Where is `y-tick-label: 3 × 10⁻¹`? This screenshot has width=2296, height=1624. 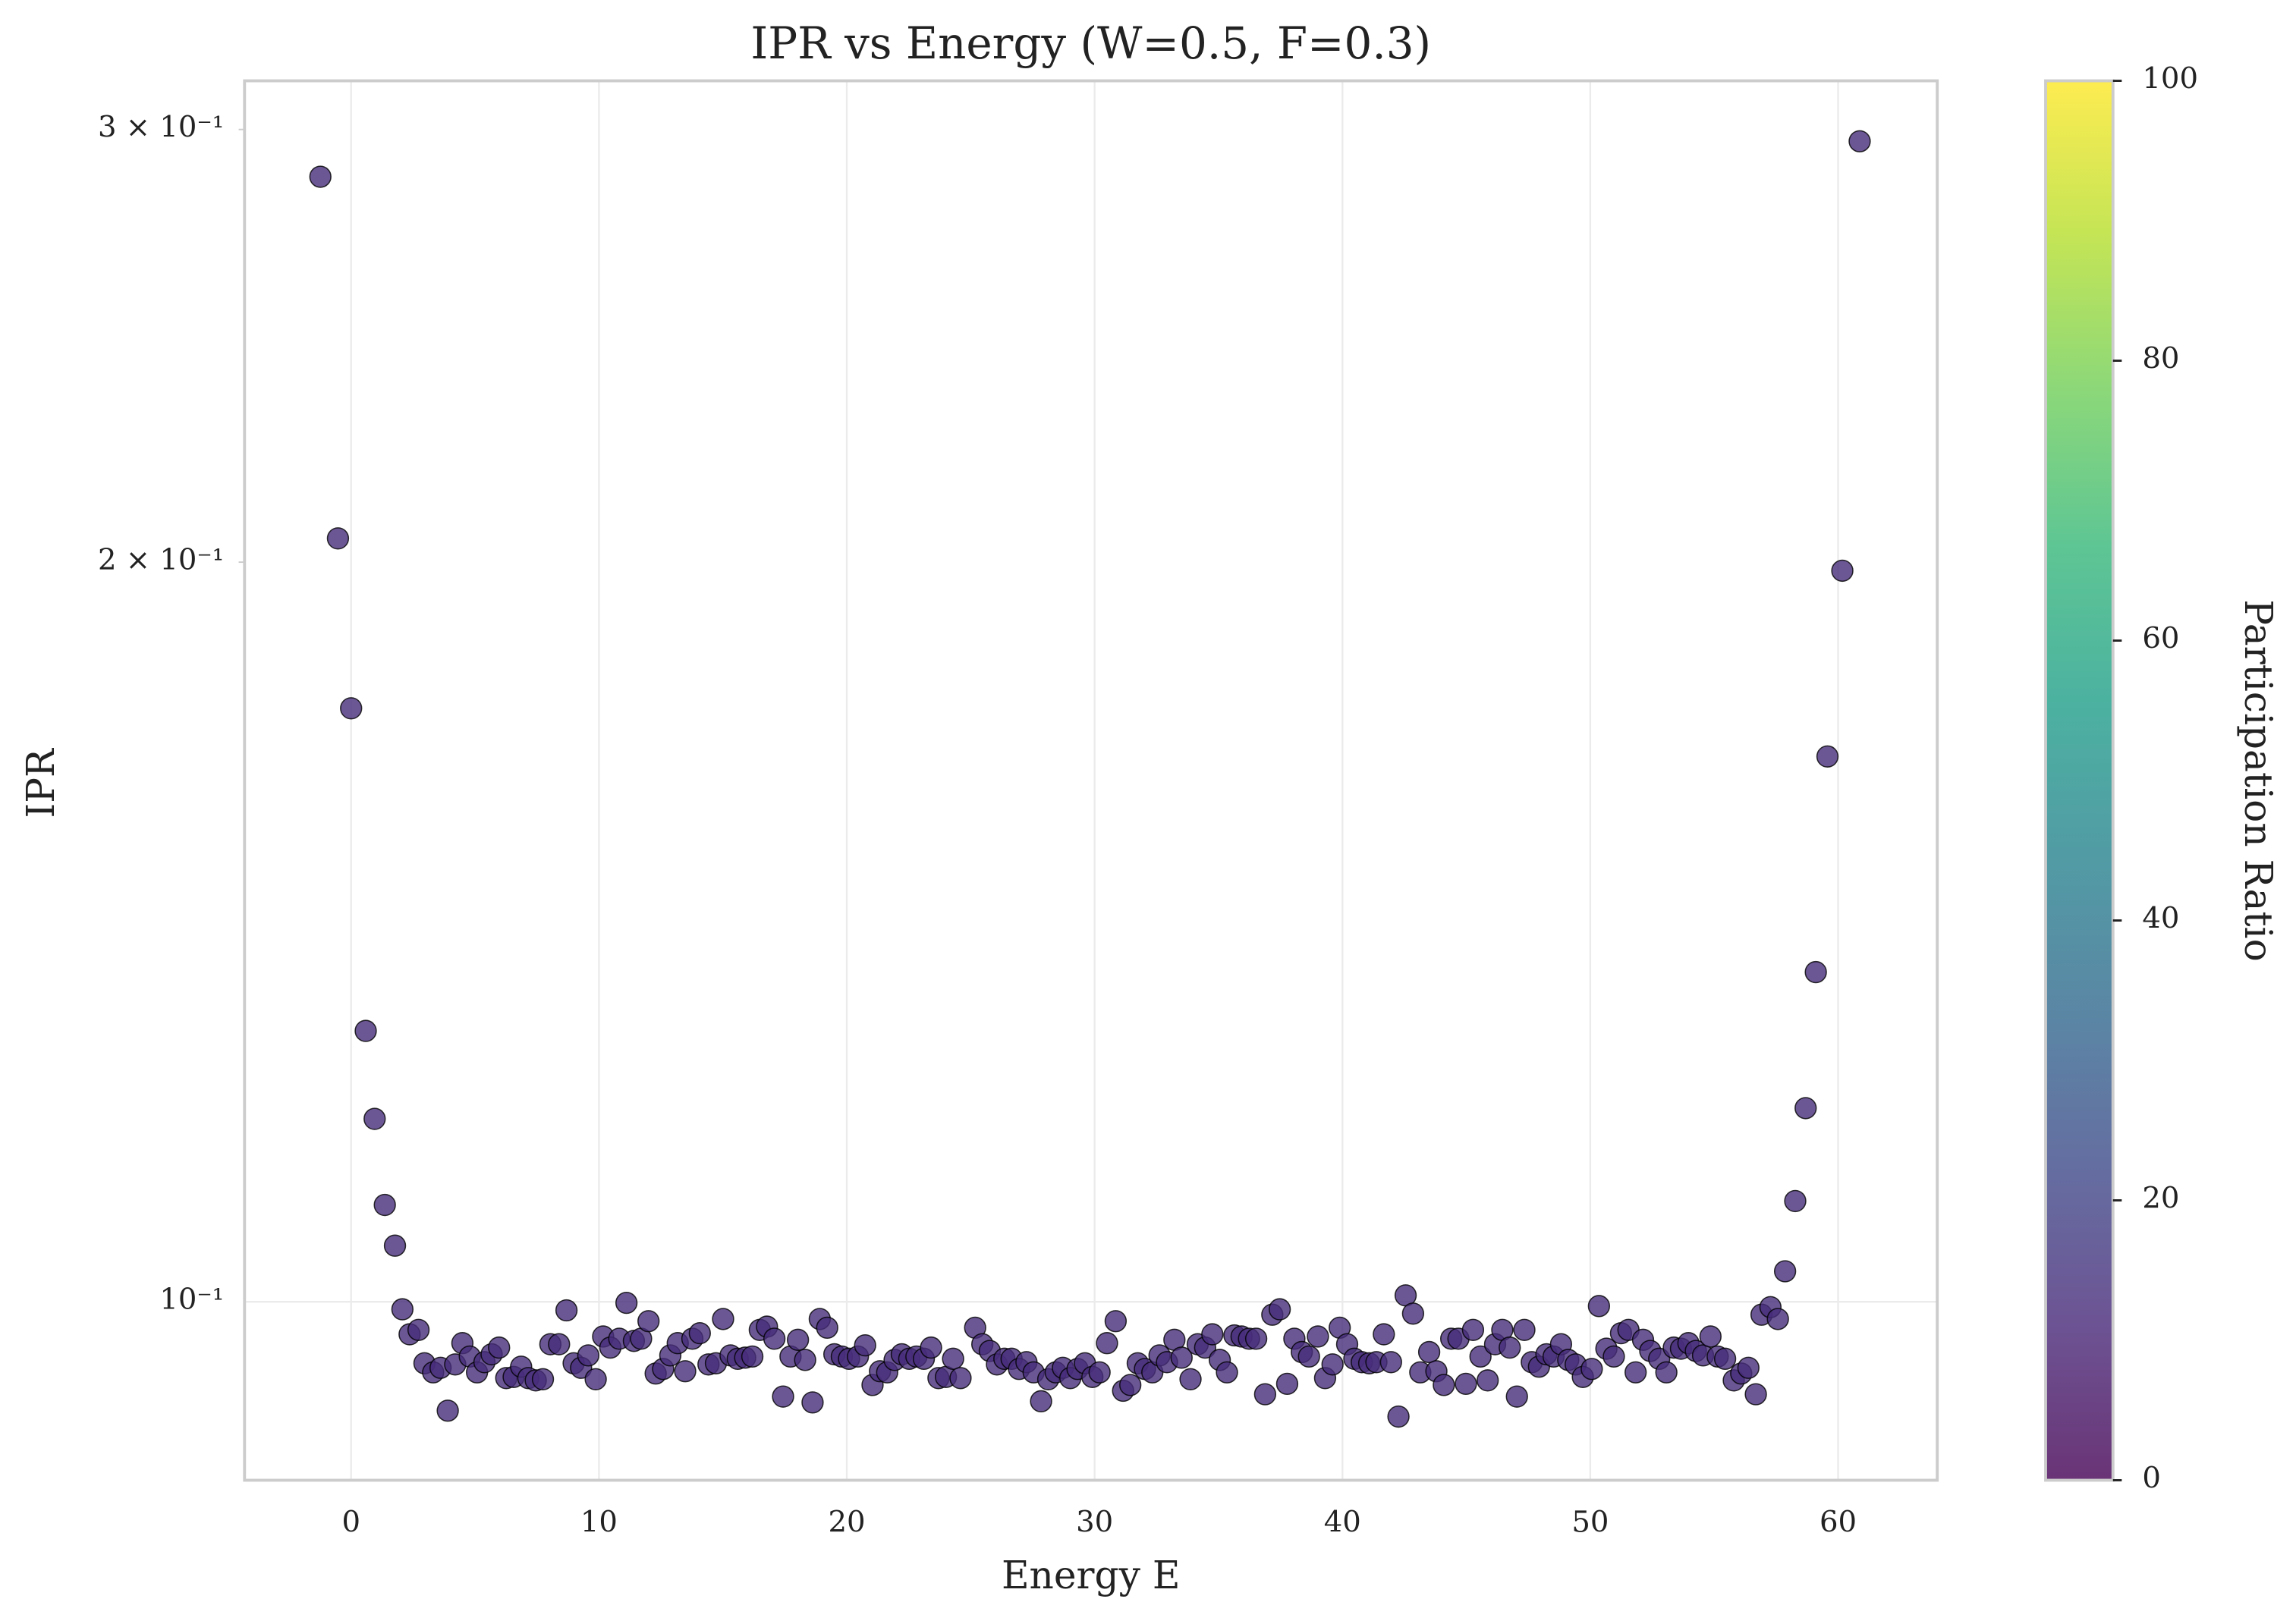
y-tick-label: 3 × 10⁻¹ is located at coordinates (161, 128).